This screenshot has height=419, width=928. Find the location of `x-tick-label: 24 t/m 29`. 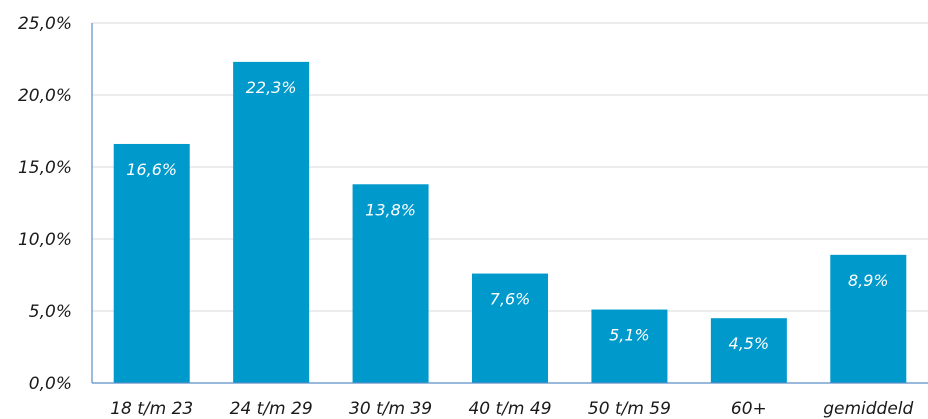

x-tick-label: 24 t/m 29 is located at coordinates (271, 409).